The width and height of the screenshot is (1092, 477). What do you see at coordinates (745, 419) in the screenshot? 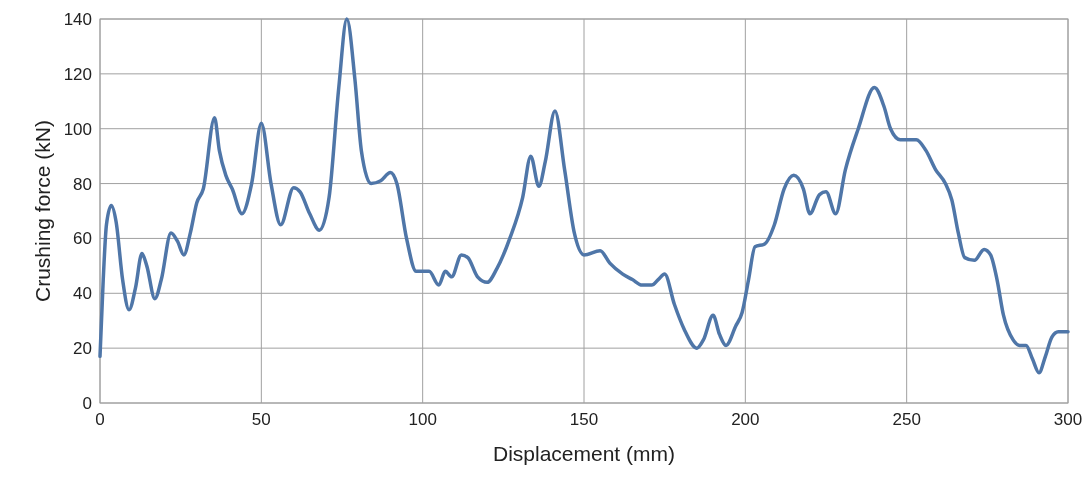
I see `x-tick-label: 200` at bounding box center [745, 419].